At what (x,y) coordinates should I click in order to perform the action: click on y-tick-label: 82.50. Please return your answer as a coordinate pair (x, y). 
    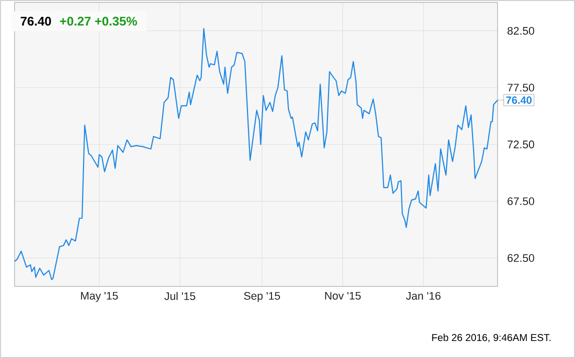
    Looking at the image, I should click on (521, 30).